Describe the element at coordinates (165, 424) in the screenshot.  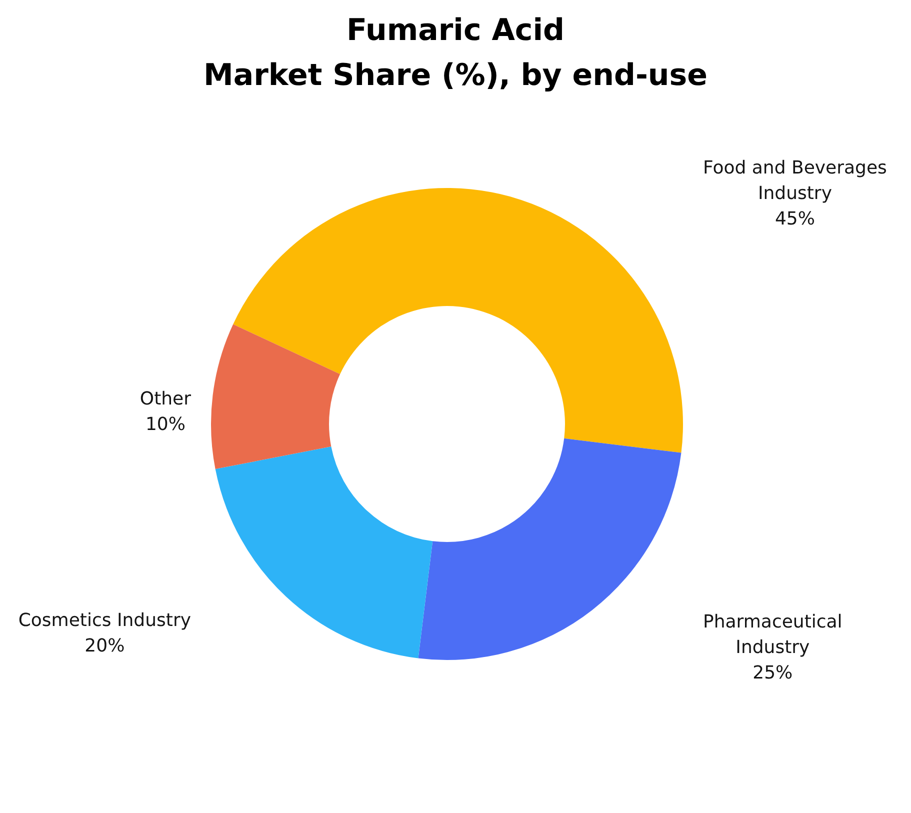
I see `data-label: 10%` at that location.